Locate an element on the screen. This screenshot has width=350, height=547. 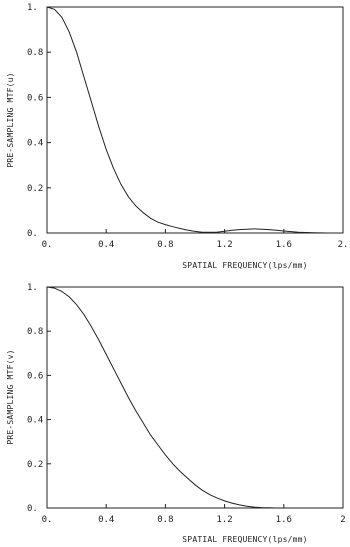
lower-y-tick-label: 1. is located at coordinates (32, 288).